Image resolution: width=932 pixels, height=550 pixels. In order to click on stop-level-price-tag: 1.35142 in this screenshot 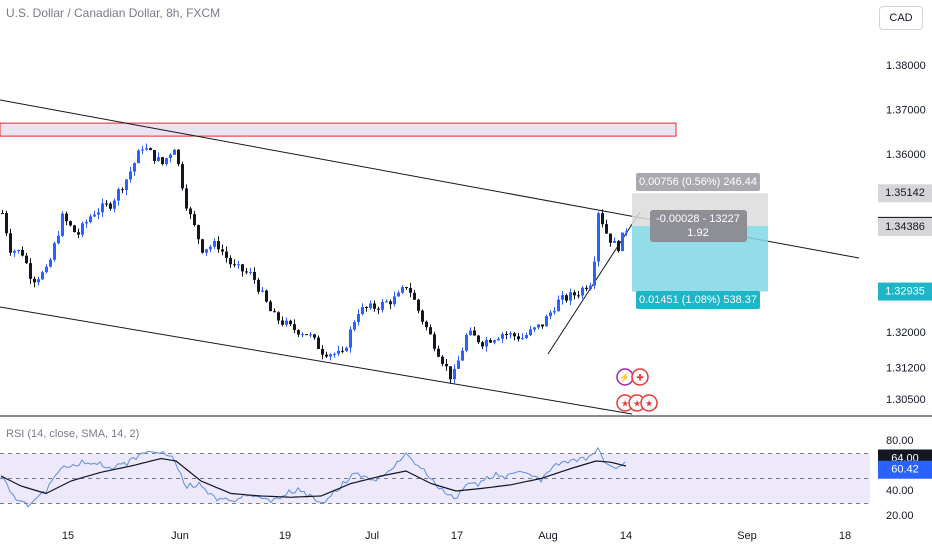, I will do `click(905, 193)`.